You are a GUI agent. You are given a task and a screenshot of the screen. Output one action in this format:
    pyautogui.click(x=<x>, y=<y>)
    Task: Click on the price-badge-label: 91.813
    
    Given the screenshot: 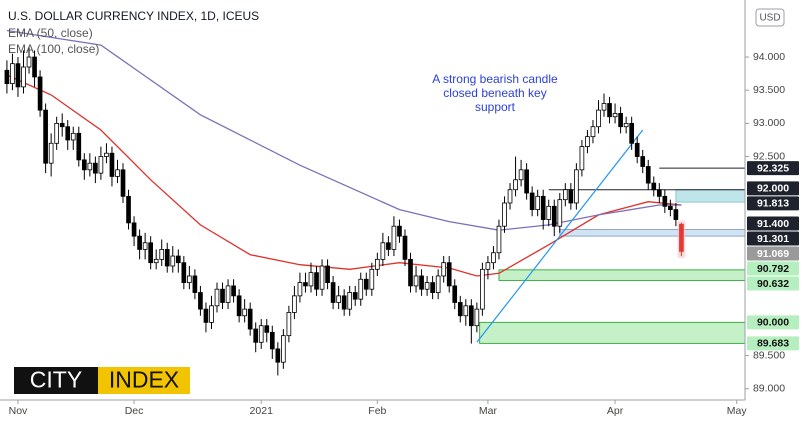 What is the action you would take?
    pyautogui.click(x=773, y=204)
    